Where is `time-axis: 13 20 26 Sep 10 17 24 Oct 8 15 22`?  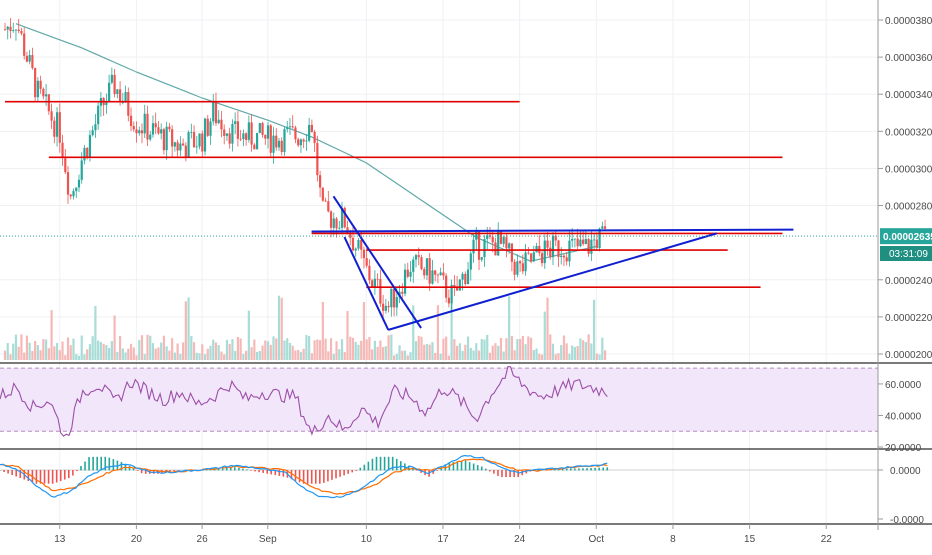 time-axis: 13 20 26 Sep 10 17 24 Oct 8 15 22 is located at coordinates (443, 534).